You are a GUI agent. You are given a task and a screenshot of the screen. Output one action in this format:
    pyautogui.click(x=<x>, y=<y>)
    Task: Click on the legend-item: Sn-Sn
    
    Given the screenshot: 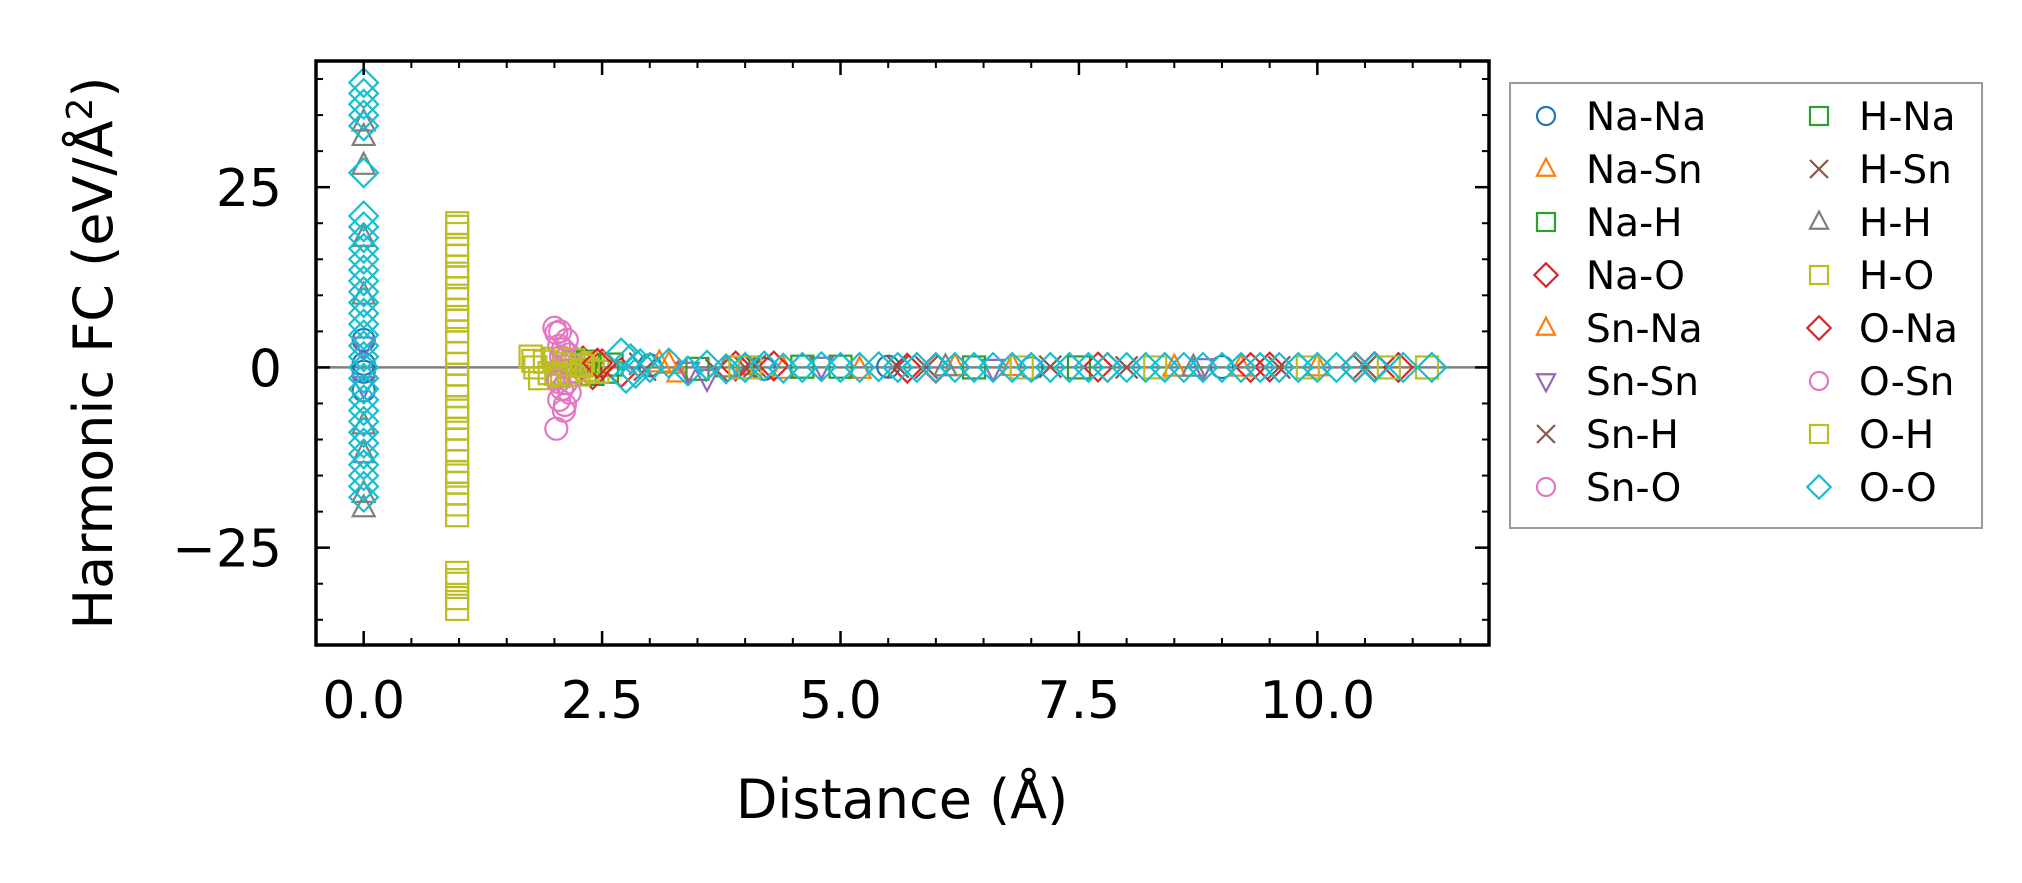 What is the action you would take?
    pyautogui.click(x=1617, y=382)
    